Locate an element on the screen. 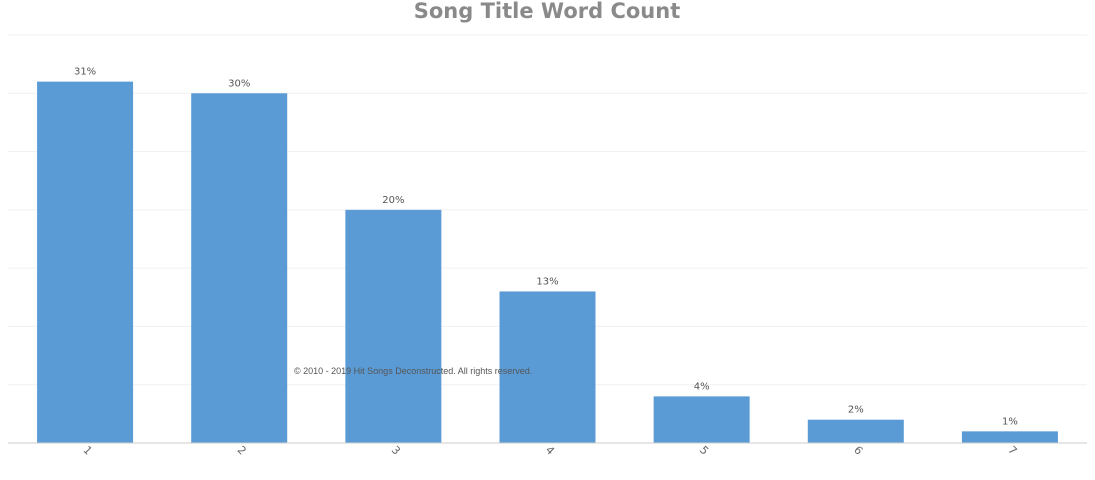  data-label-3: 20% is located at coordinates (393, 200).